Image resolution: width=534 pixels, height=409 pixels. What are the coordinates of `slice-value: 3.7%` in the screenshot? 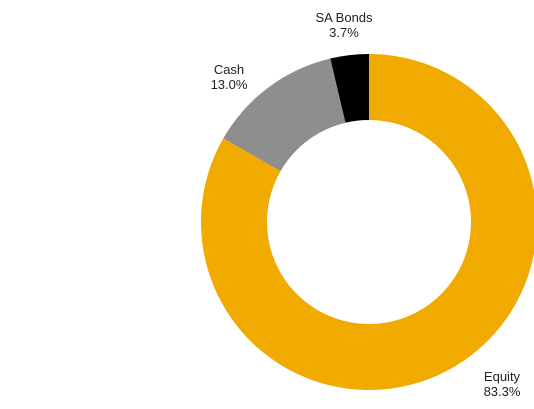 It's located at (344, 32).